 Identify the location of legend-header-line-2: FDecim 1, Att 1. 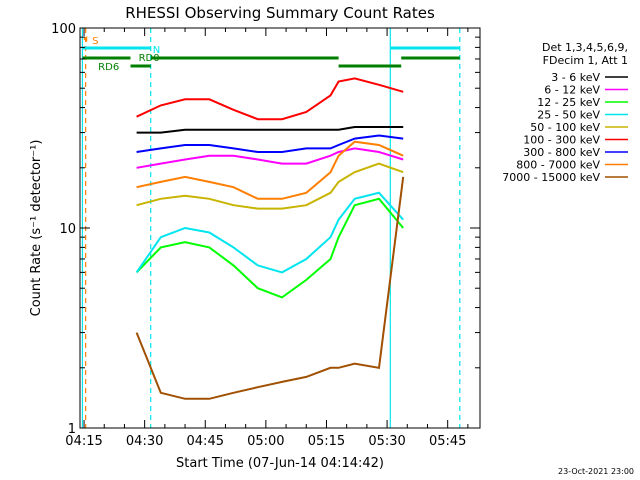
(585, 60).